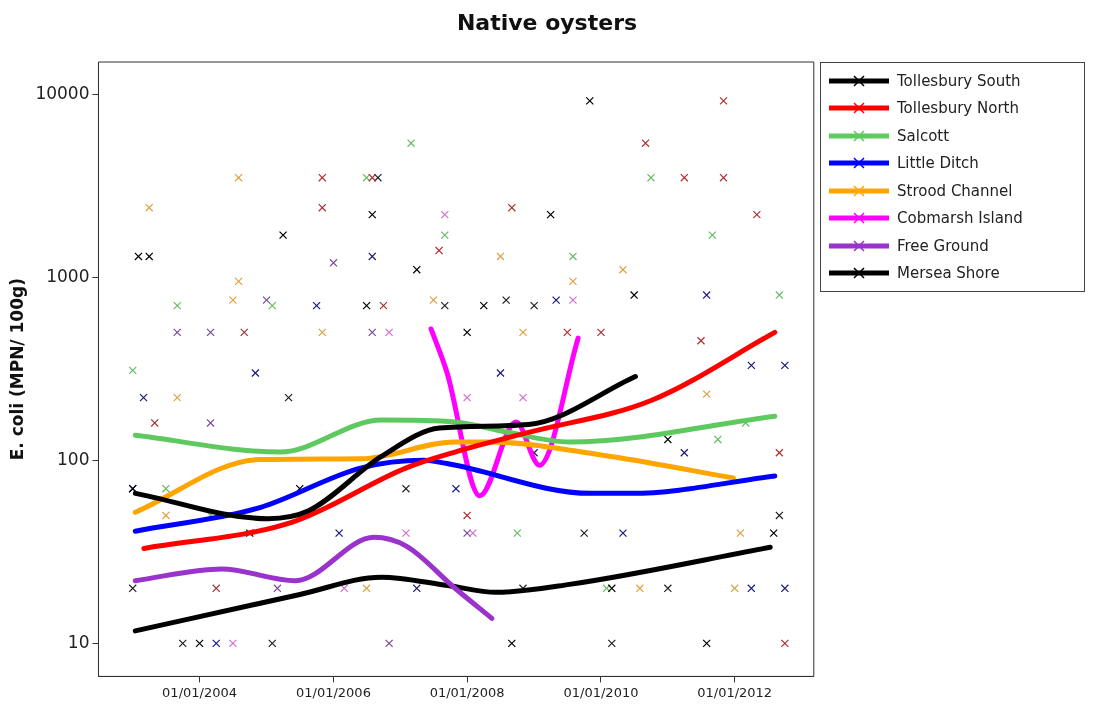 This screenshot has height=704, width=1094. I want to click on legend-label: Little Ditch, so click(938, 163).